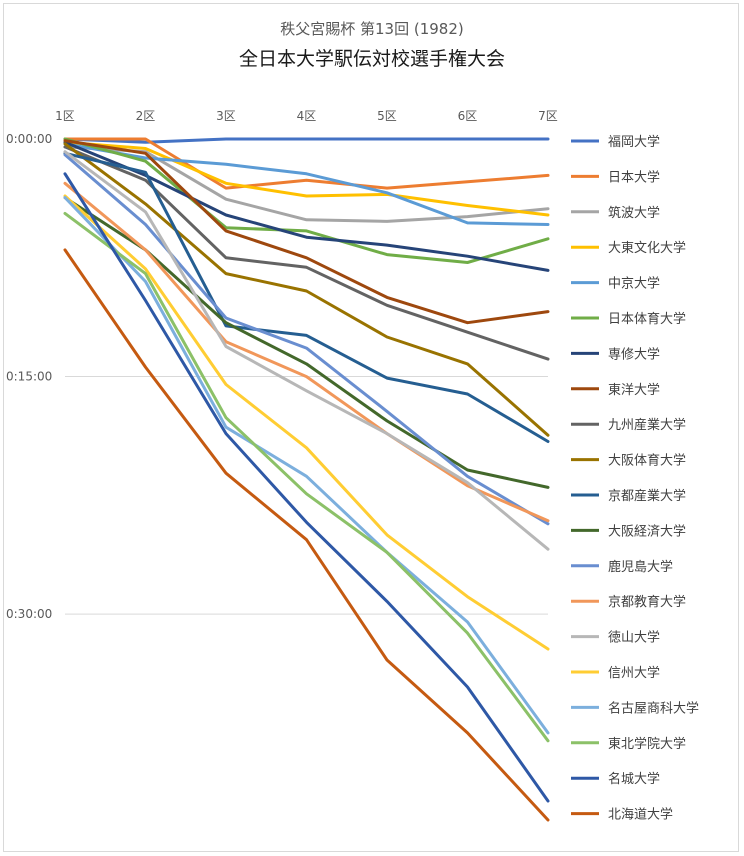  What do you see at coordinates (634, 213) in the screenshot?
I see `legend-label: 筑波大学` at bounding box center [634, 213].